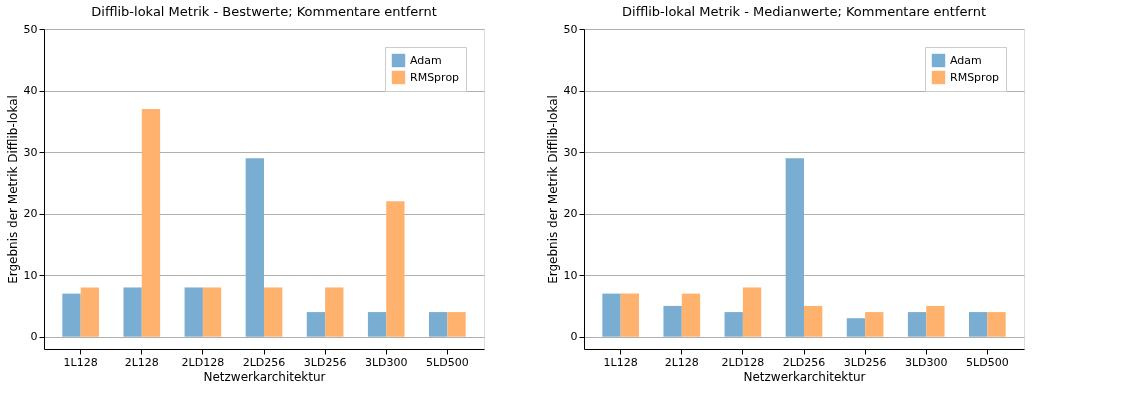 This screenshot has width=1125, height=416. What do you see at coordinates (264, 11) in the screenshot?
I see `chart-title: Difflib-lokal Metrik - Bestwerte; Kommentare entfernt` at bounding box center [264, 11].